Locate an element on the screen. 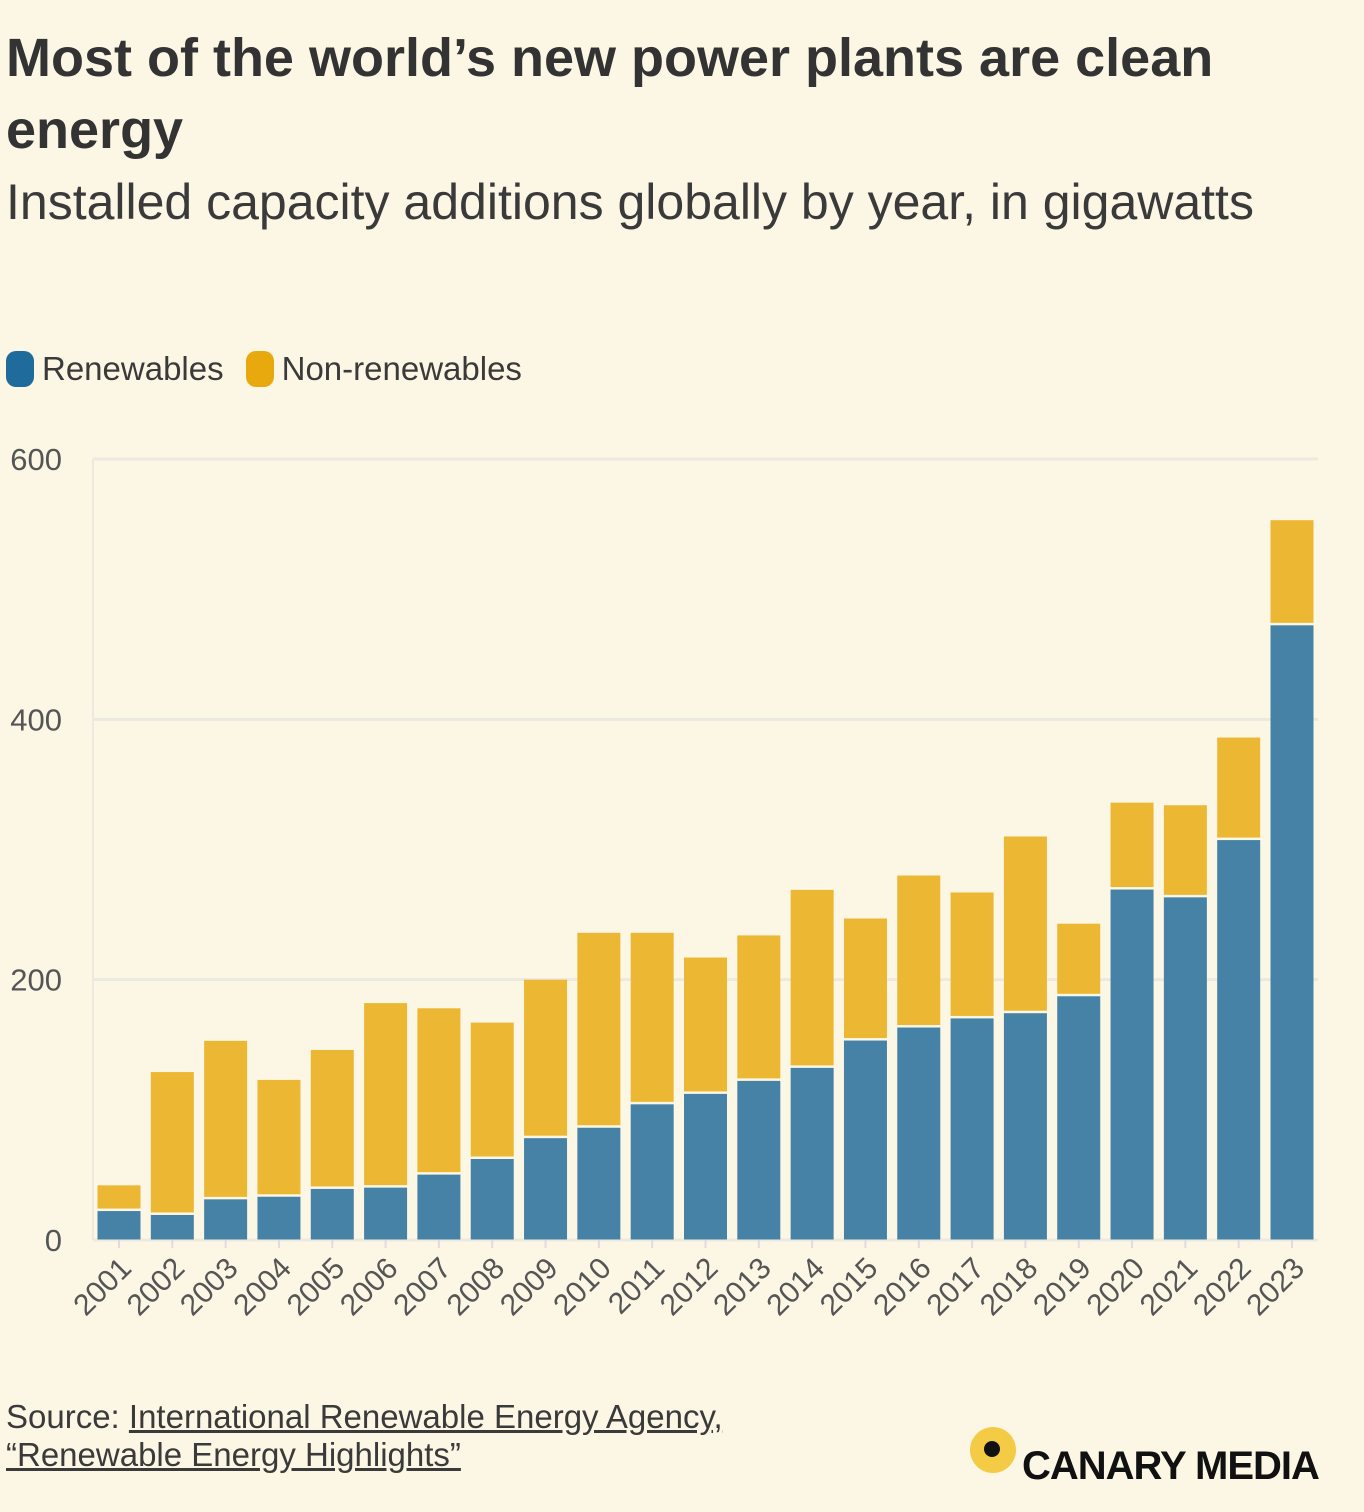 This screenshot has width=1364, height=1512. bar-renewables-2009 is located at coordinates (546, 1189).